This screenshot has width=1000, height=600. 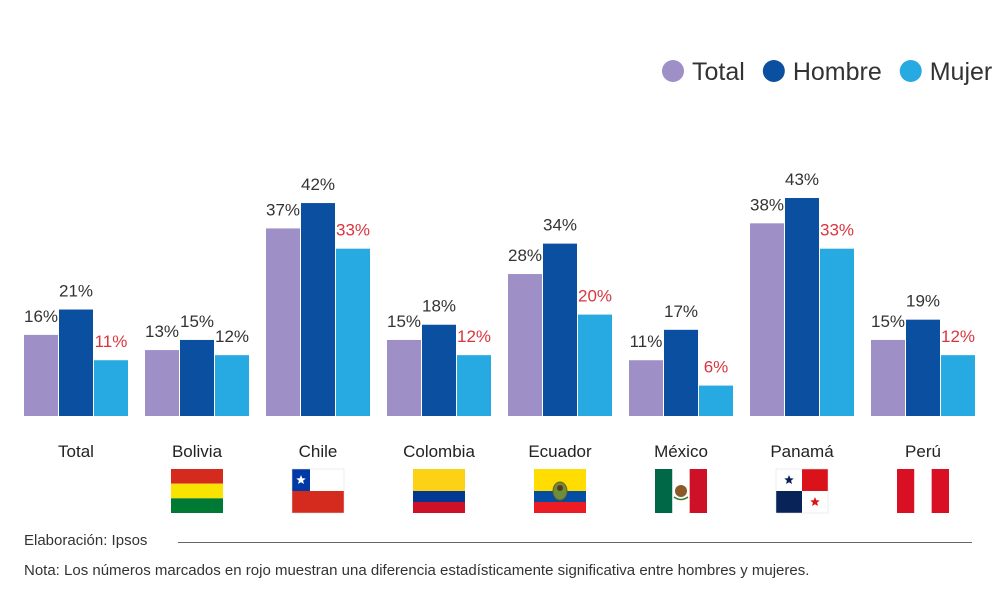 What do you see at coordinates (767, 319) in the screenshot?
I see `bar-panama-total` at bounding box center [767, 319].